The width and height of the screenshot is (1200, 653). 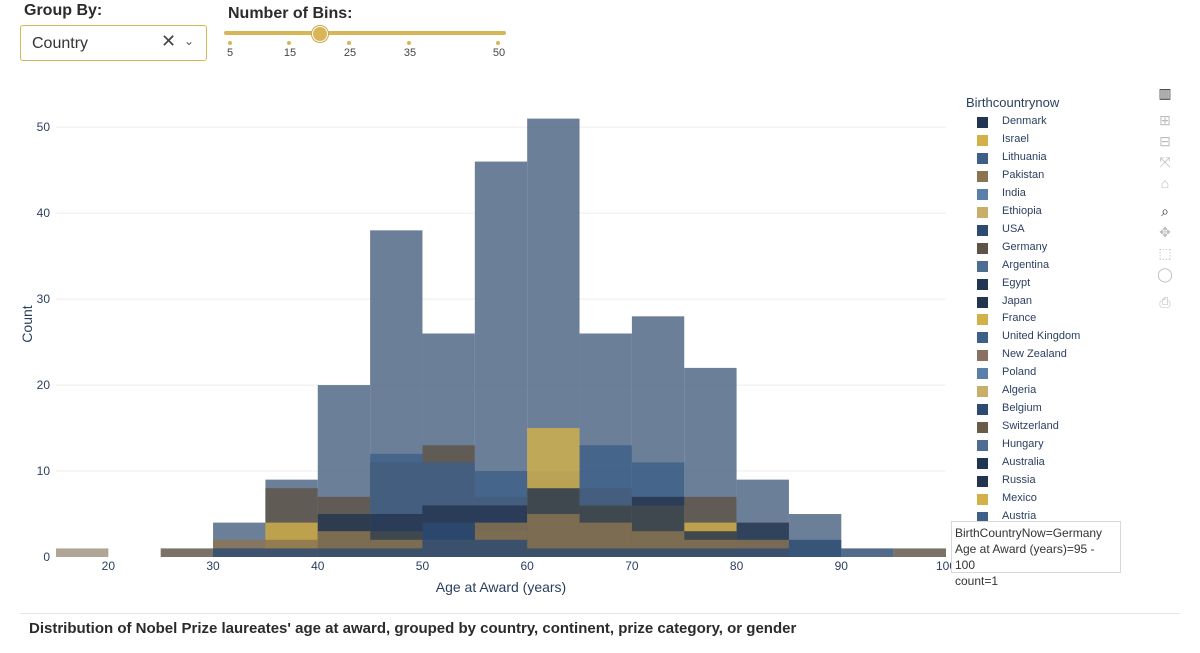 I want to click on clear-icon: ✕, so click(x=169, y=41).